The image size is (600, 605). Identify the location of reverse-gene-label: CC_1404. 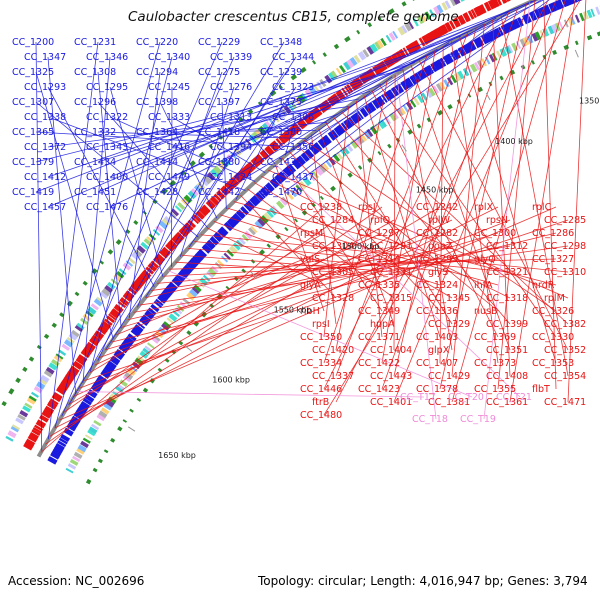
(391, 350).